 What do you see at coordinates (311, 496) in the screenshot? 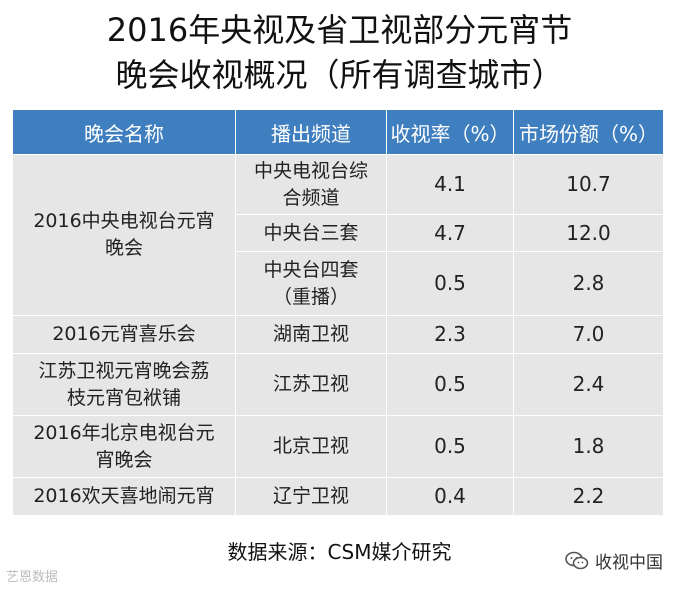
I see `channel-cell: 辽宁卫视` at bounding box center [311, 496].